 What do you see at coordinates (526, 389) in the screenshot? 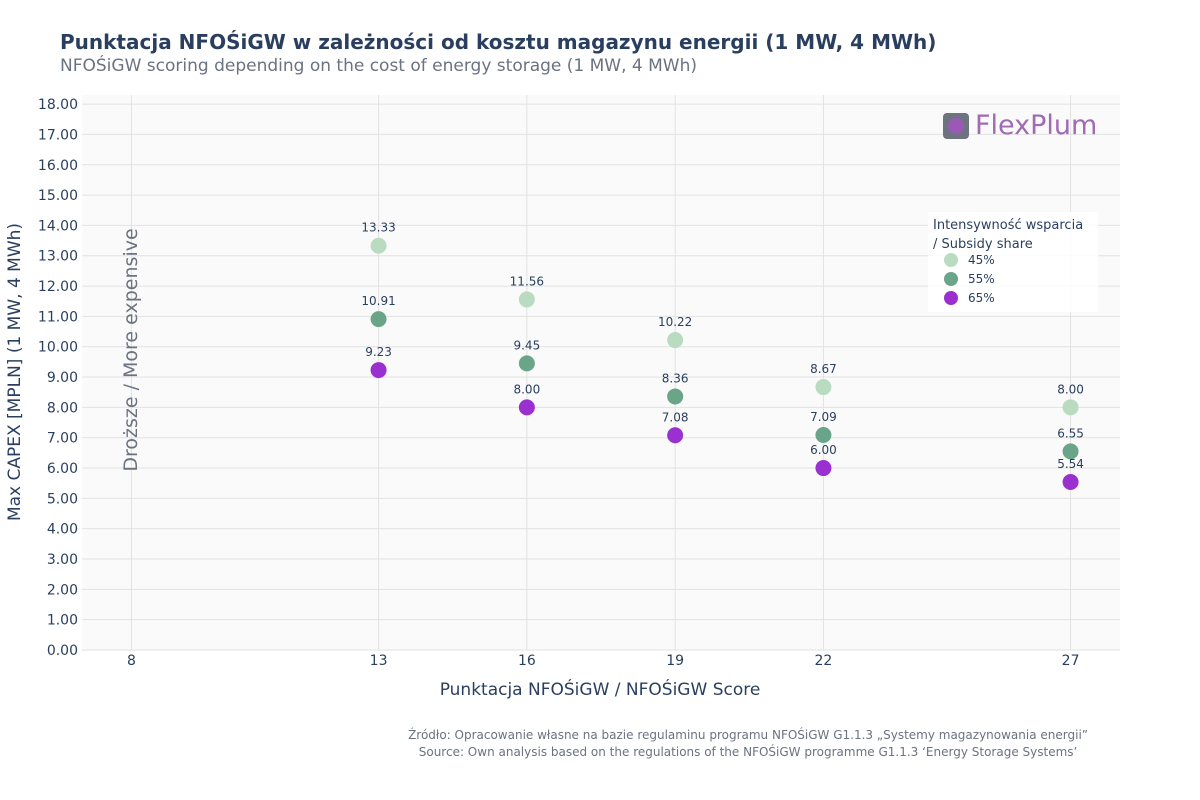
I see `data-label-65-x16: 8.00` at bounding box center [526, 389].